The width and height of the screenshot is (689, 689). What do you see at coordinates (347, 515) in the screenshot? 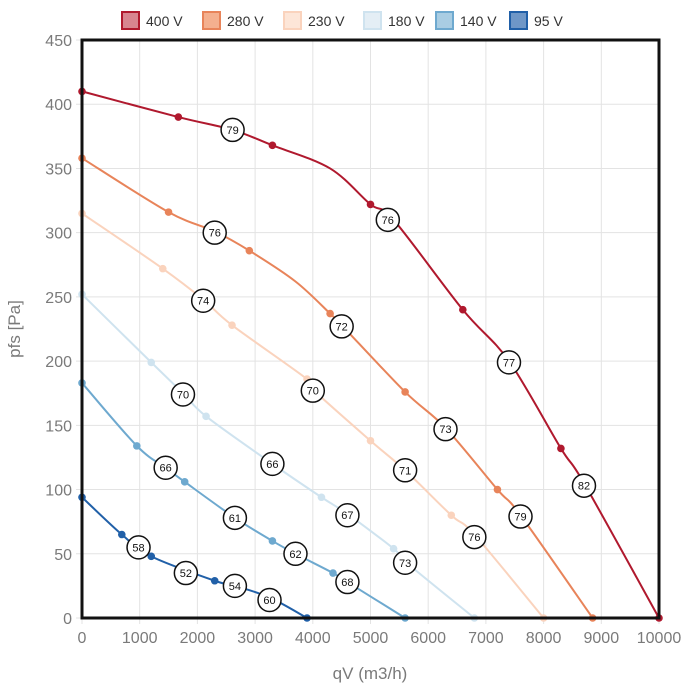
I see `efficiency-label: 67` at bounding box center [347, 515].